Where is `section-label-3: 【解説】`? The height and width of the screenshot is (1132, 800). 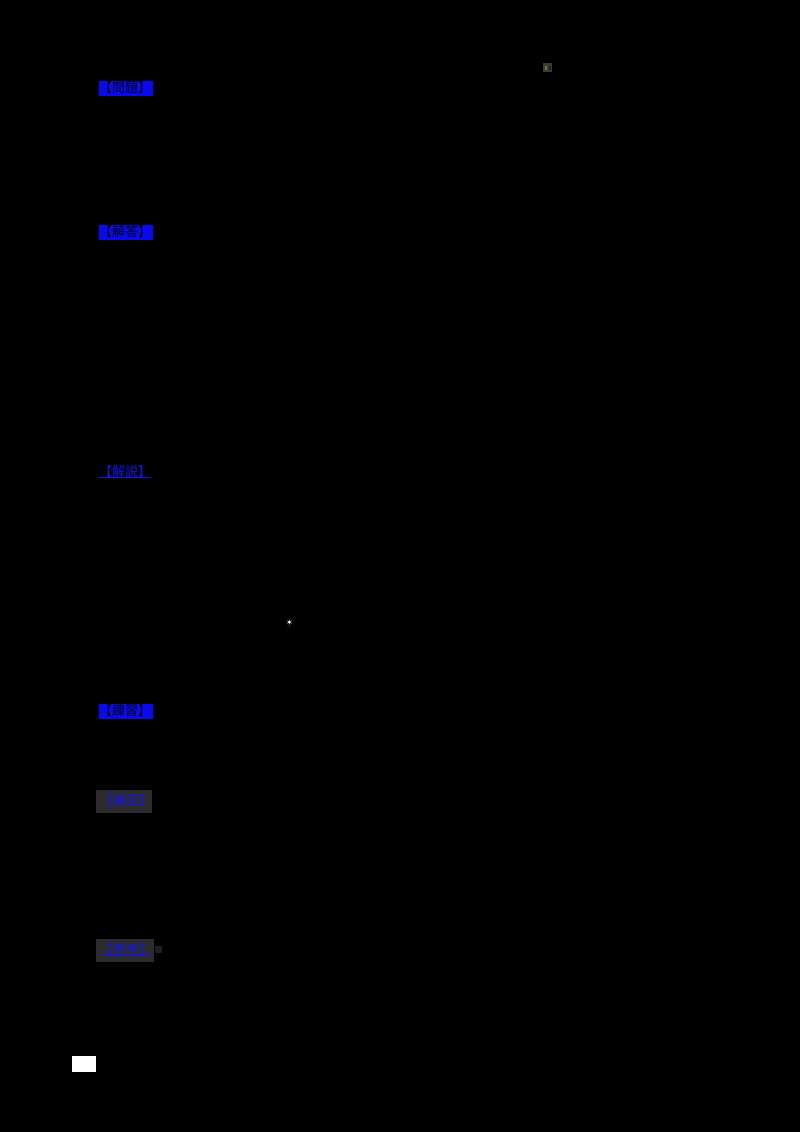
section-label-3: 【解説】 is located at coordinates (125, 472).